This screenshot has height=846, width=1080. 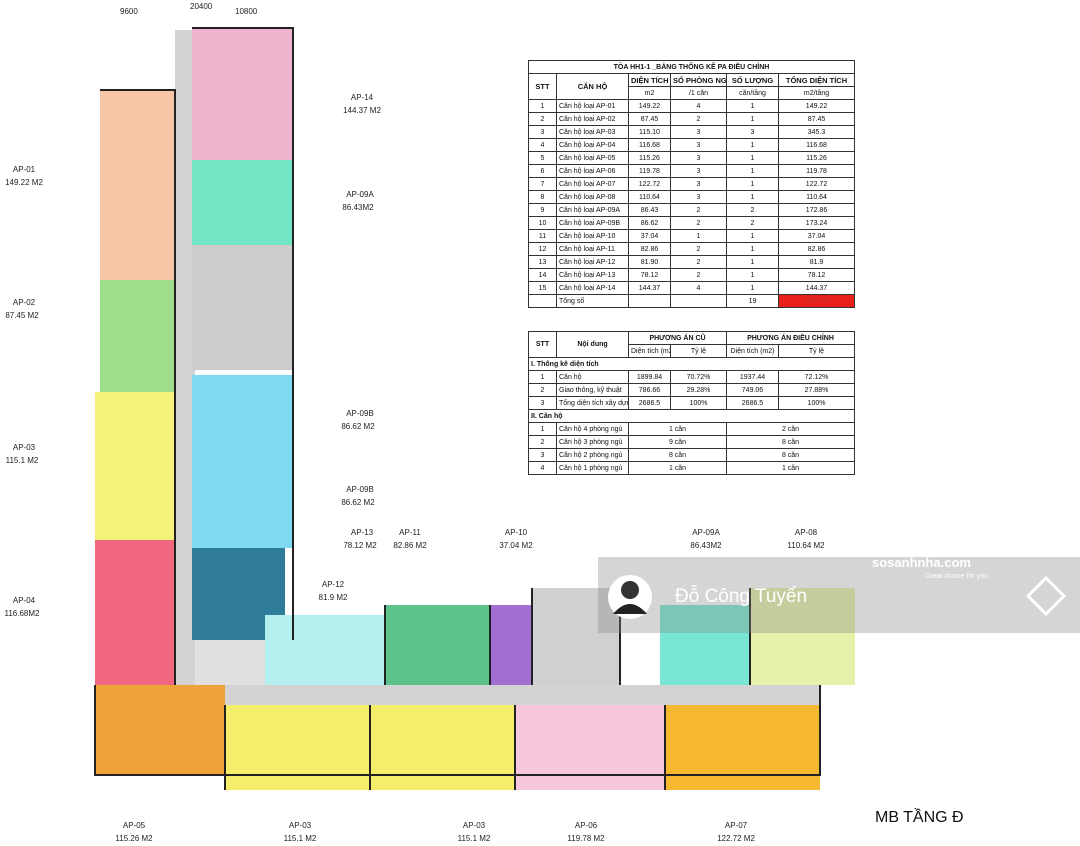 I want to click on table-header: STT, so click(x=542, y=344).